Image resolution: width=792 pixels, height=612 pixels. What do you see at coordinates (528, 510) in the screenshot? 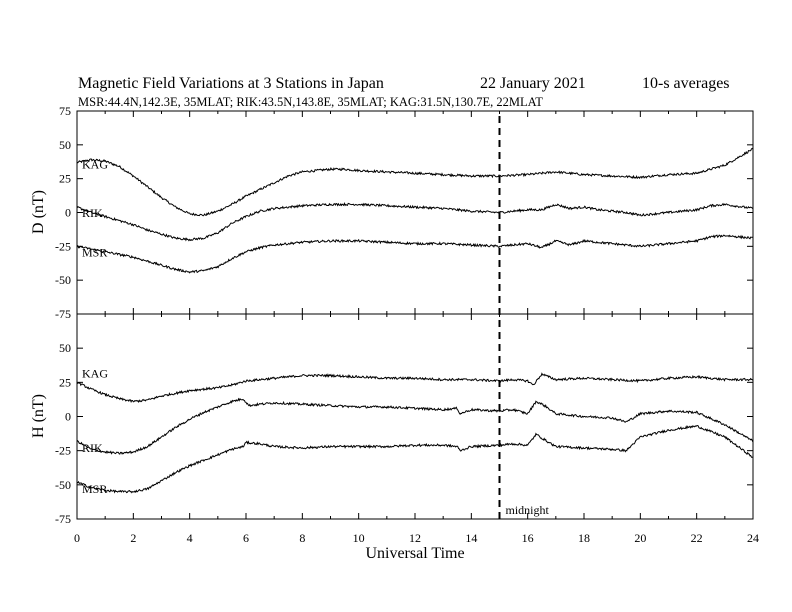
I see `midnight-label: midnight` at bounding box center [528, 510].